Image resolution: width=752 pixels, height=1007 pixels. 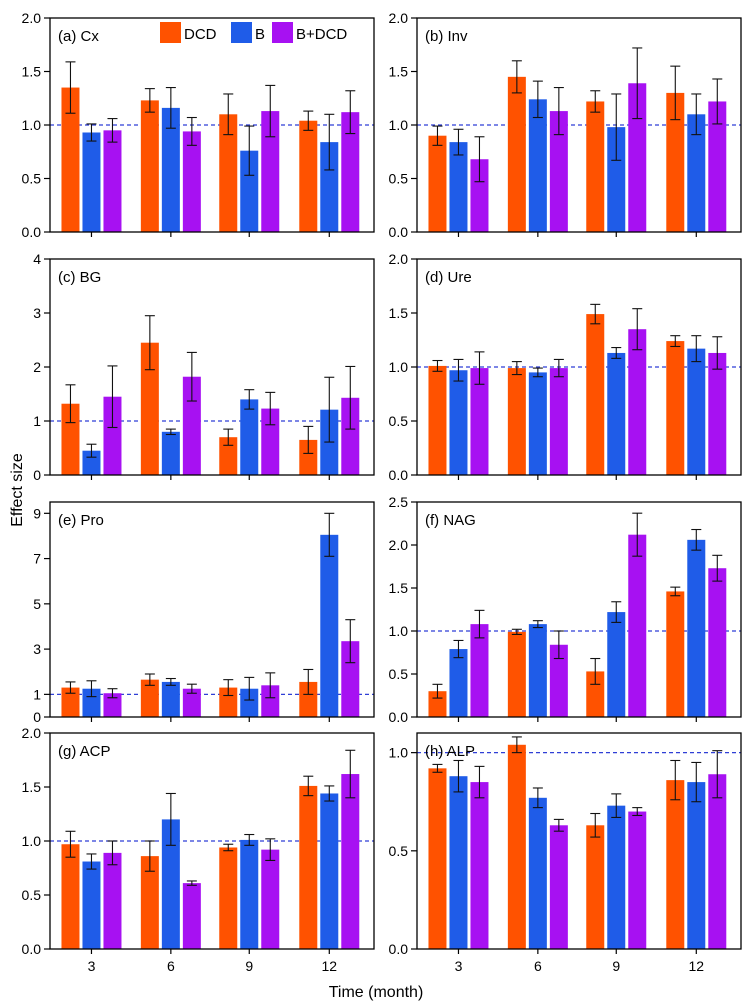 I want to click on panel-label: (a) Cx, so click(x=78, y=36).